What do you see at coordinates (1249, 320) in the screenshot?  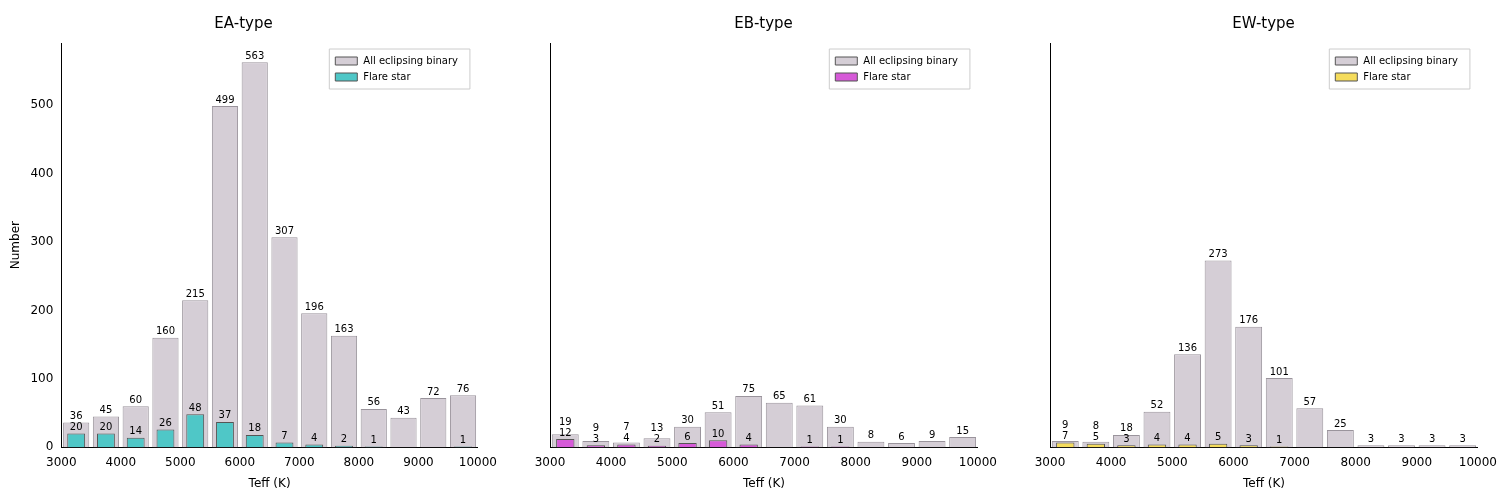 I see `data-label: 176` at bounding box center [1249, 320].